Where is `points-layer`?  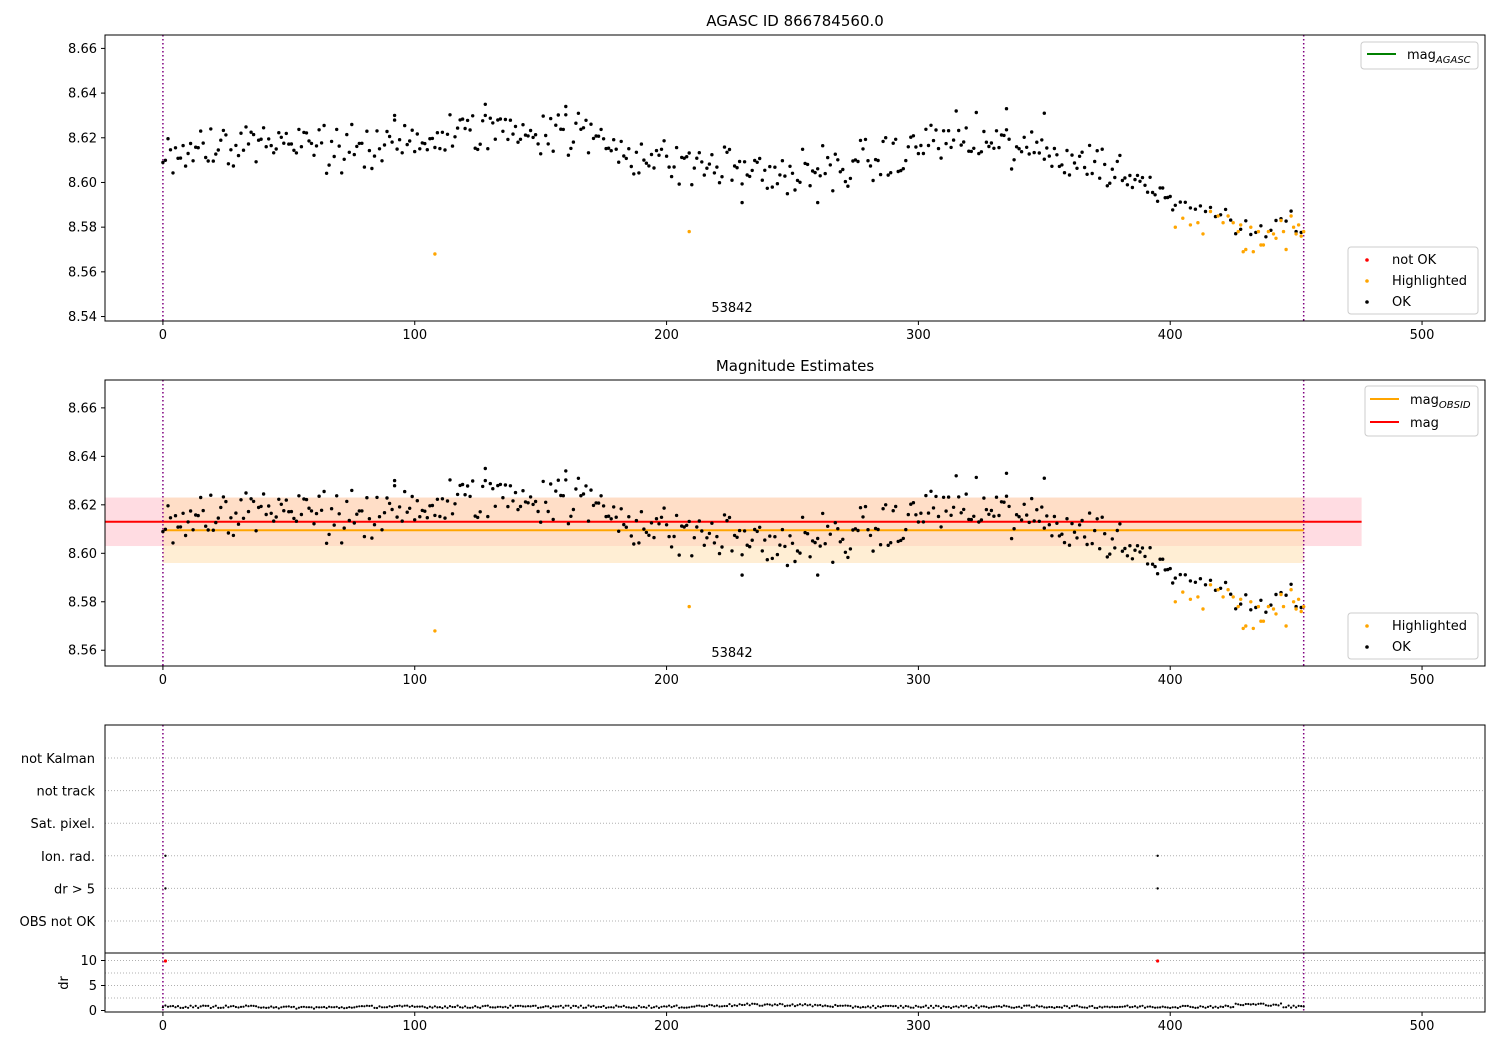
points-layer is located at coordinates (733, 549).